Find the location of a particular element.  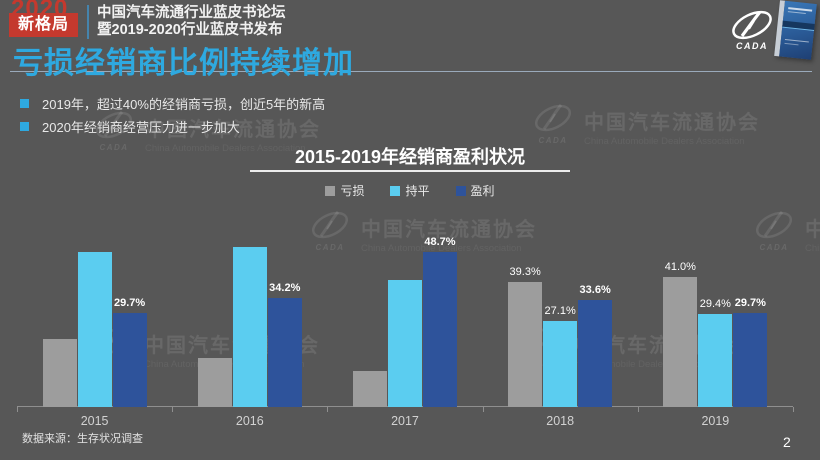

bar-亏损-2019 is located at coordinates (680, 341).